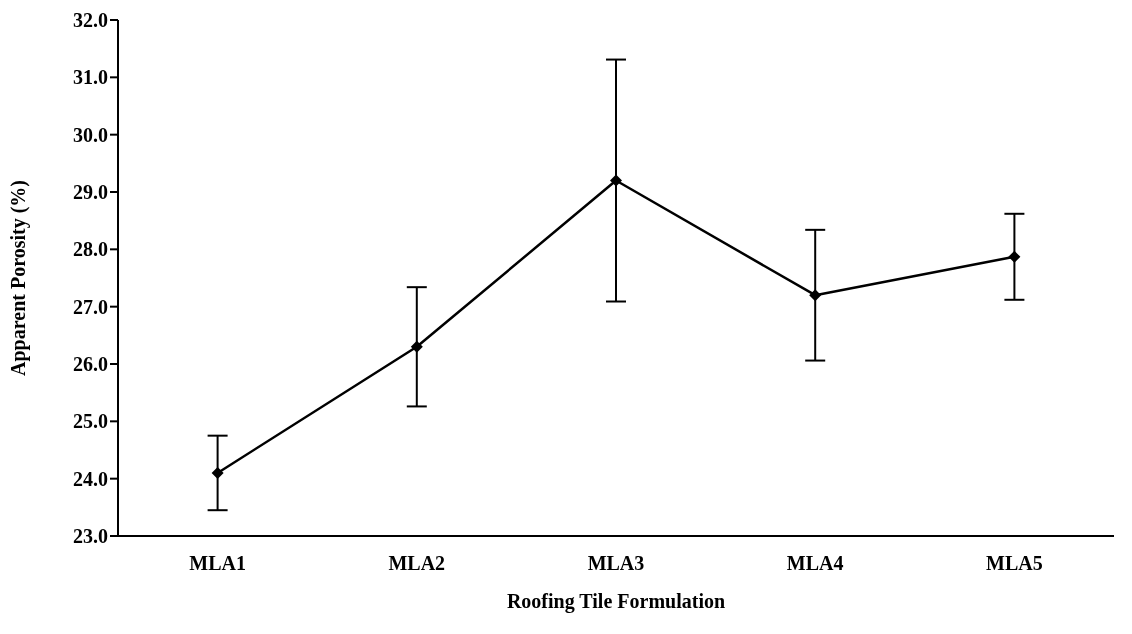 This screenshot has height=634, width=1132. I want to click on y-tick-label: 24.0, so click(90, 478).